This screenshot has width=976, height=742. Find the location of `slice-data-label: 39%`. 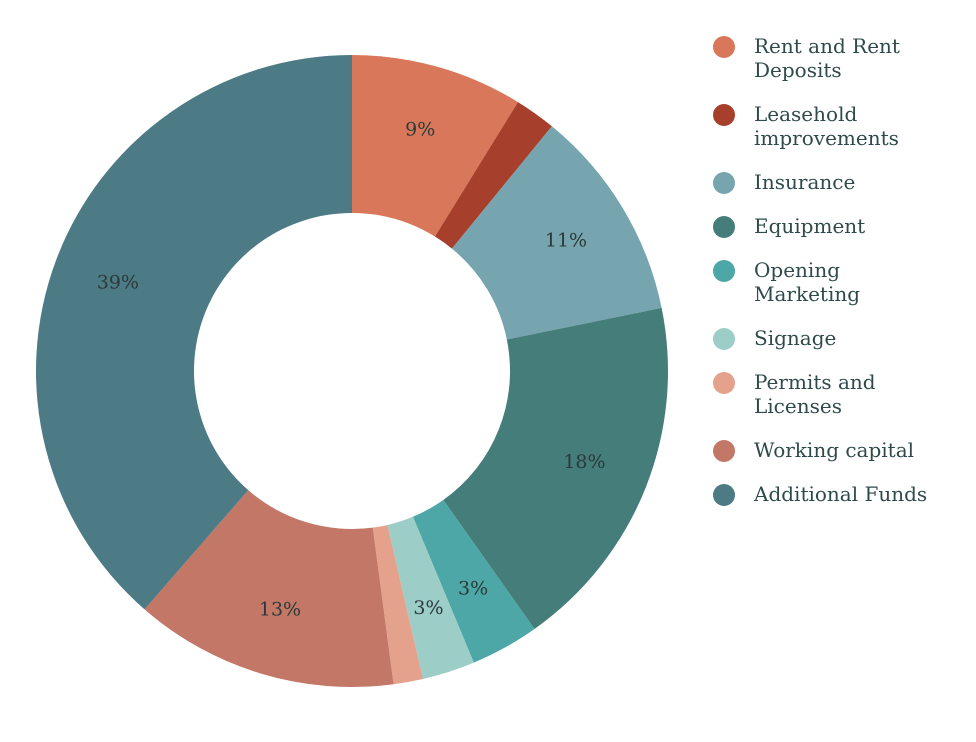

slice-data-label: 39% is located at coordinates (118, 282).